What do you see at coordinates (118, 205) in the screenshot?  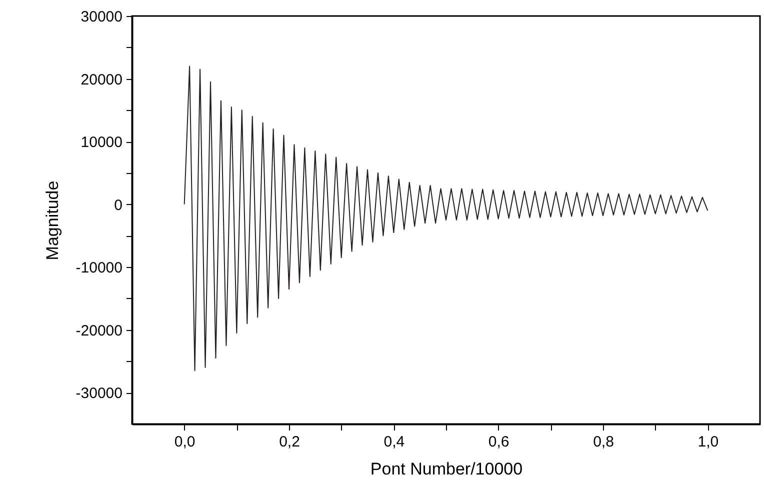 I see `y-tick-label: 0` at bounding box center [118, 205].